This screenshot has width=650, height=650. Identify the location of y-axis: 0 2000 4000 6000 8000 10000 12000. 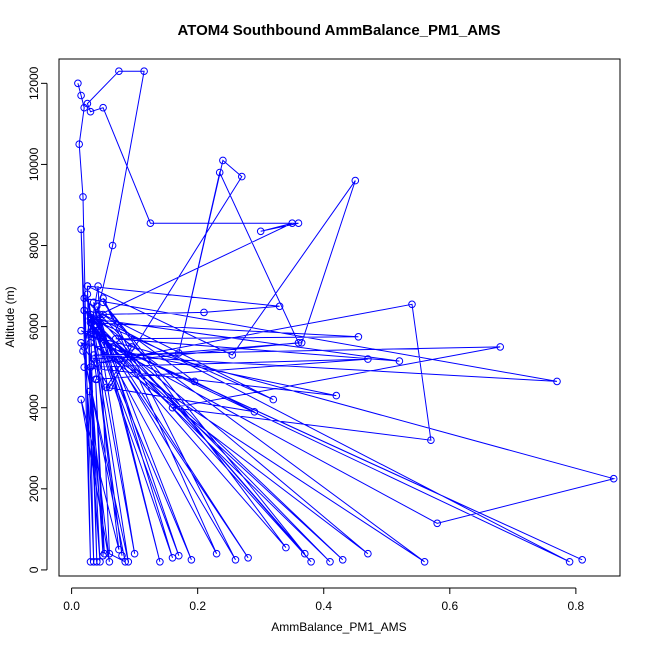
(37, 319).